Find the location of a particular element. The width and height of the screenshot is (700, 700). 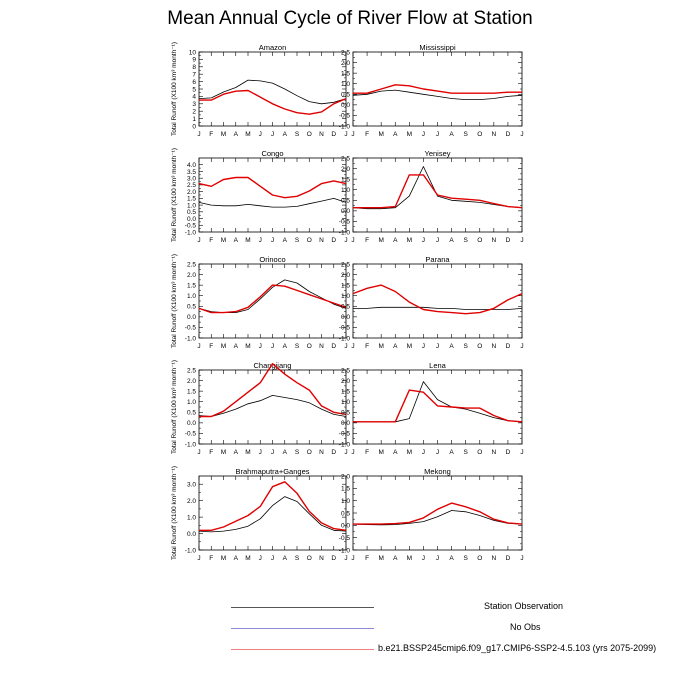

y-tick-label: 10 is located at coordinates (193, 52).